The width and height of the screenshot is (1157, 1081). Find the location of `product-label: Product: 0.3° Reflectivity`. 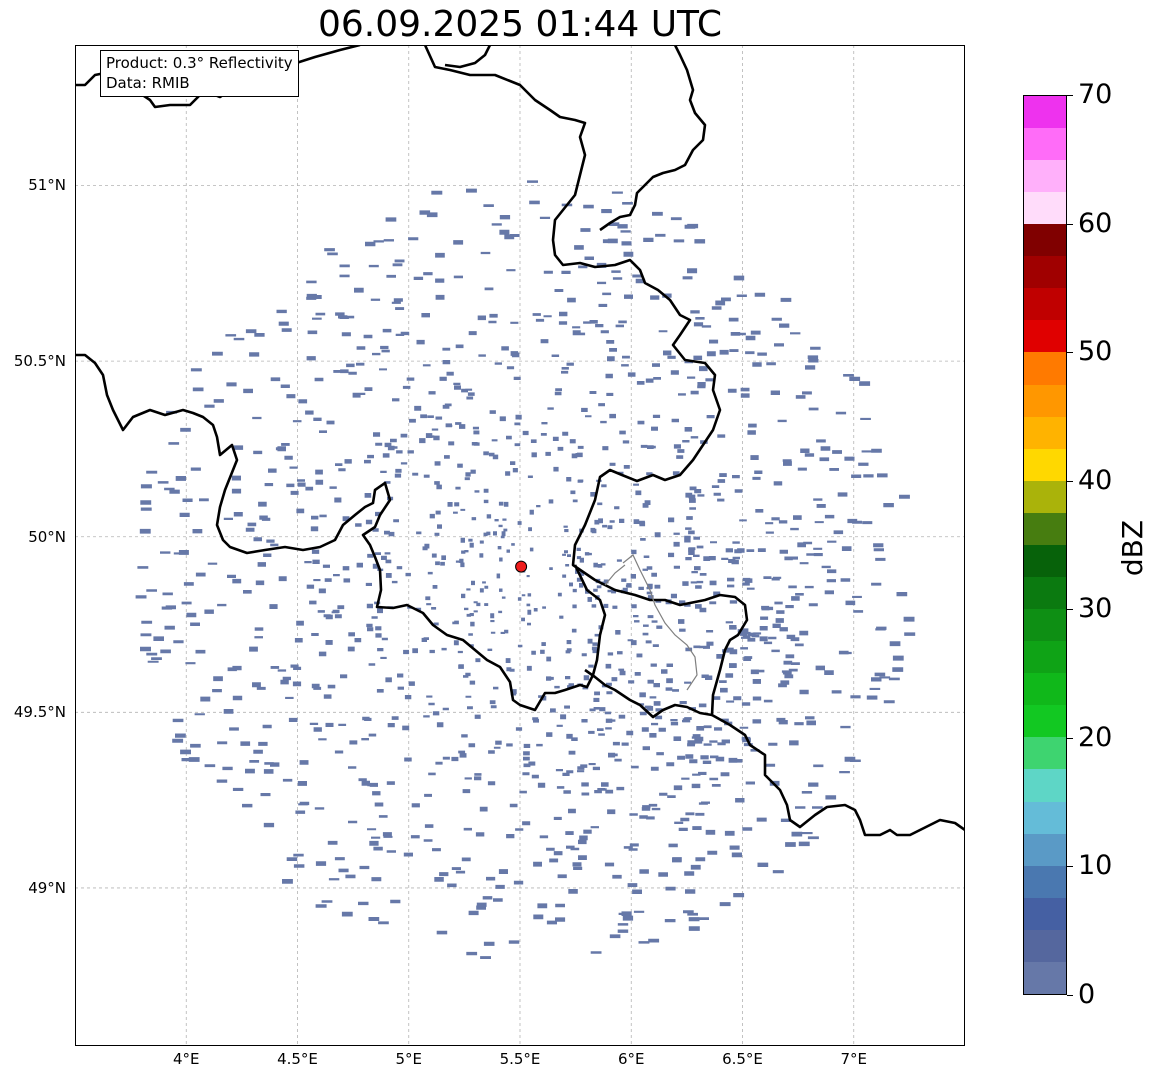

product-label: Product: 0.3° Reflectivity is located at coordinates (199, 63).